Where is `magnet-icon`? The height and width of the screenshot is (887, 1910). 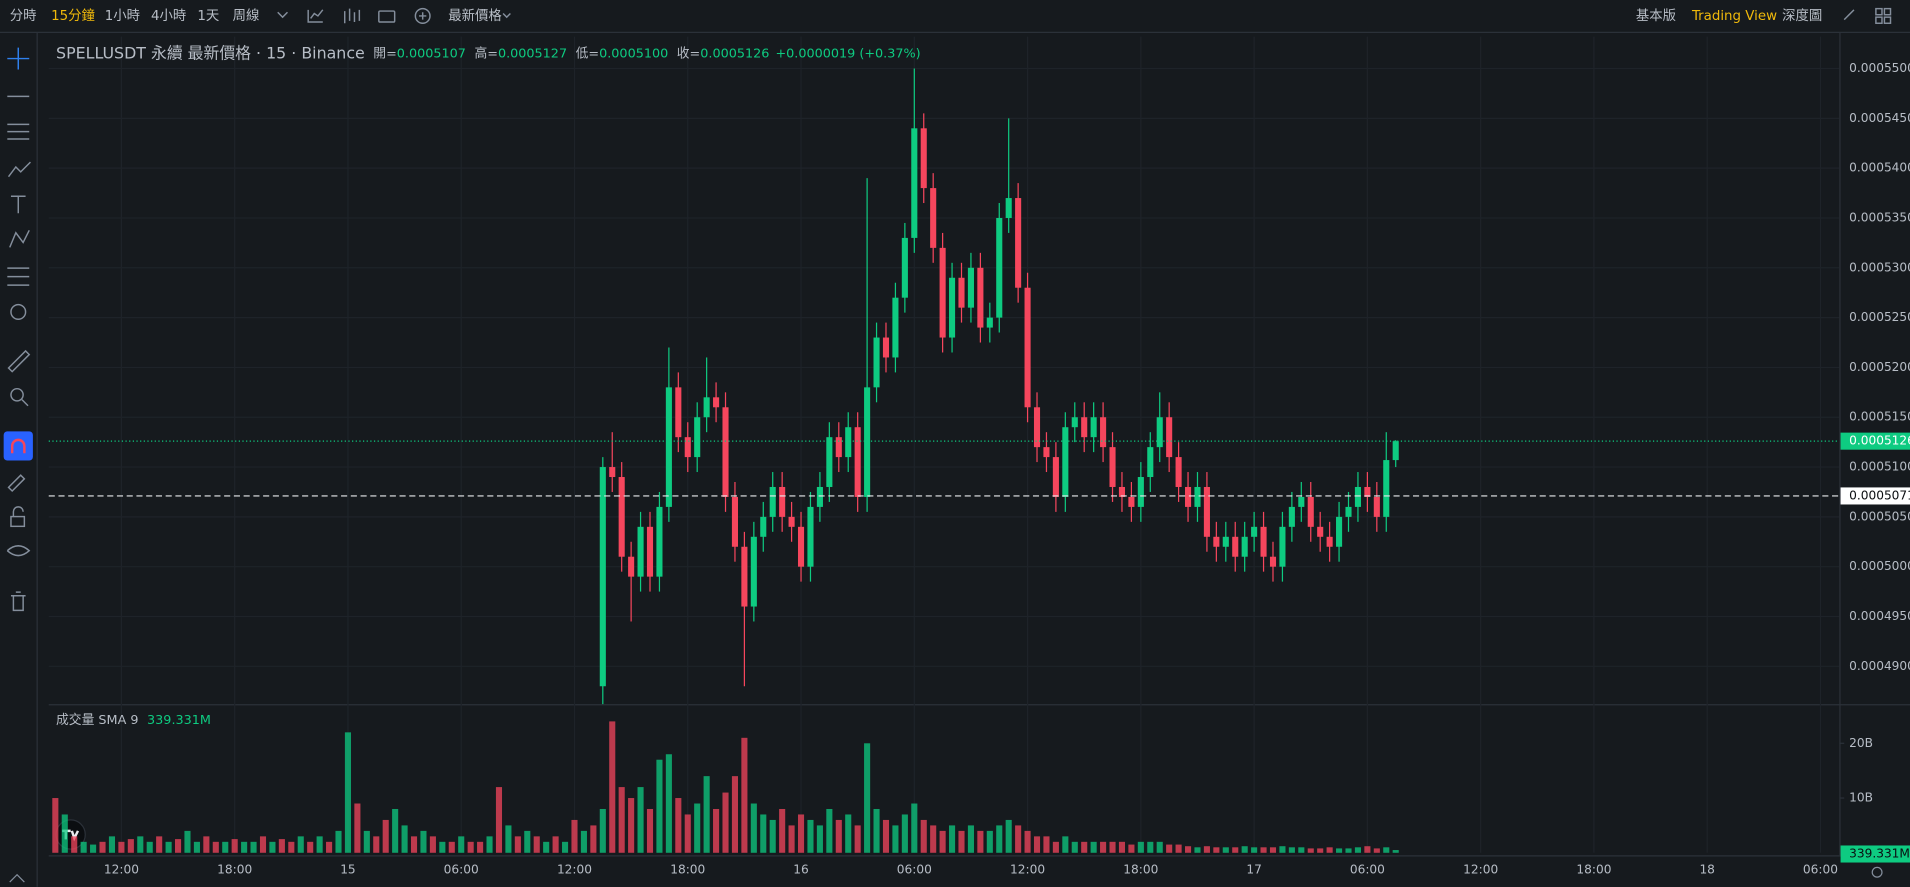
magnet-icon is located at coordinates (18, 446).